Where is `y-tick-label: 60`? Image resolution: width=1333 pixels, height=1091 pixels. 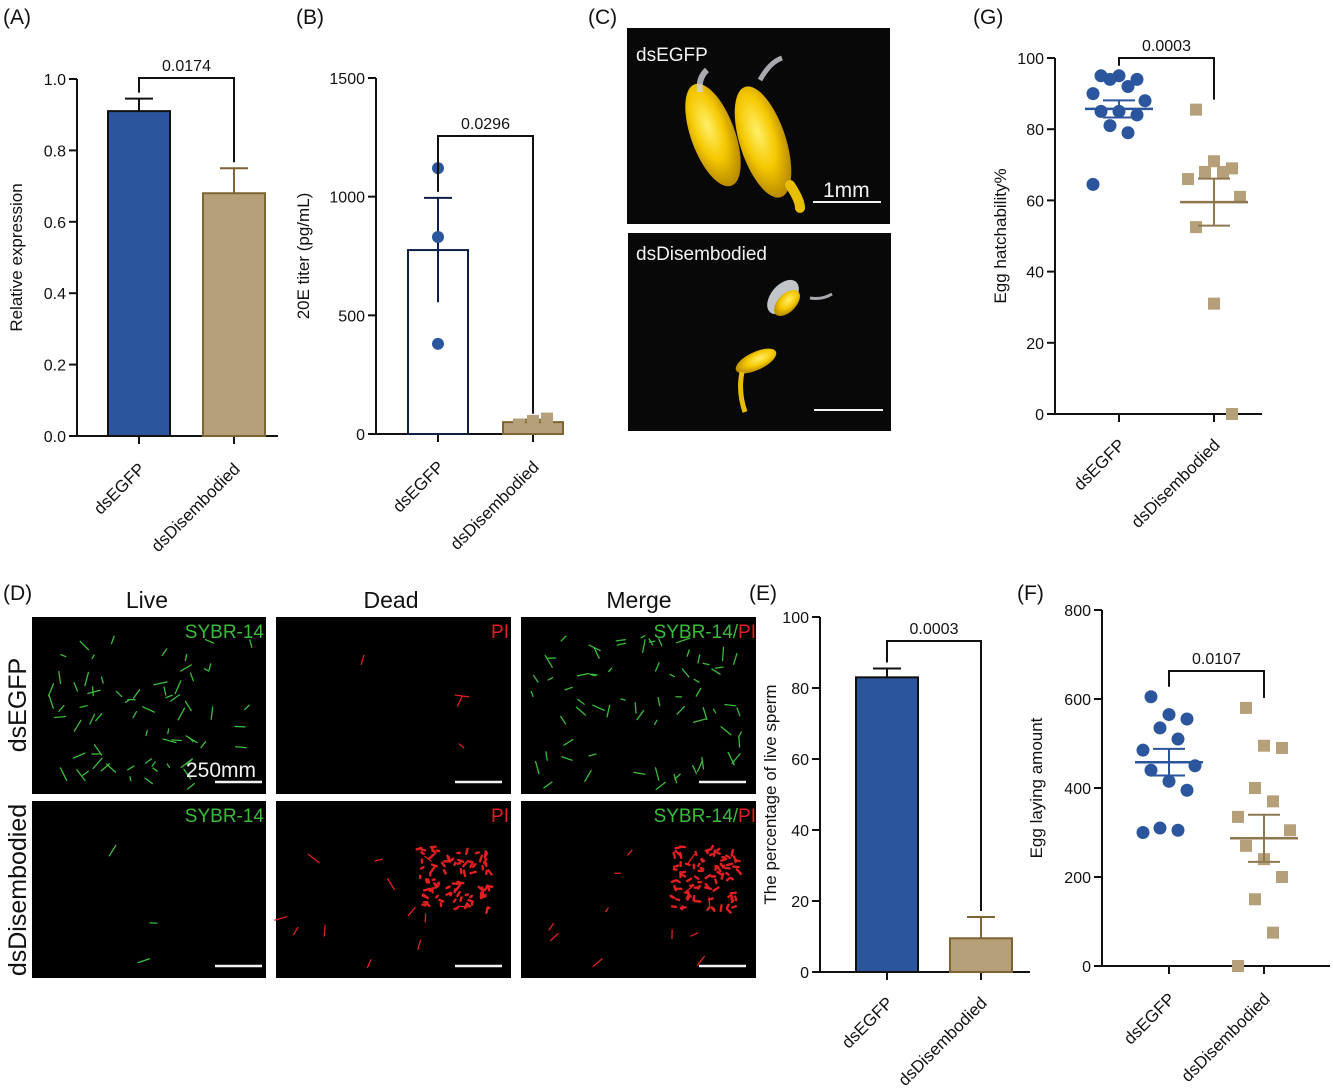
y-tick-label: 60 is located at coordinates (800, 760).